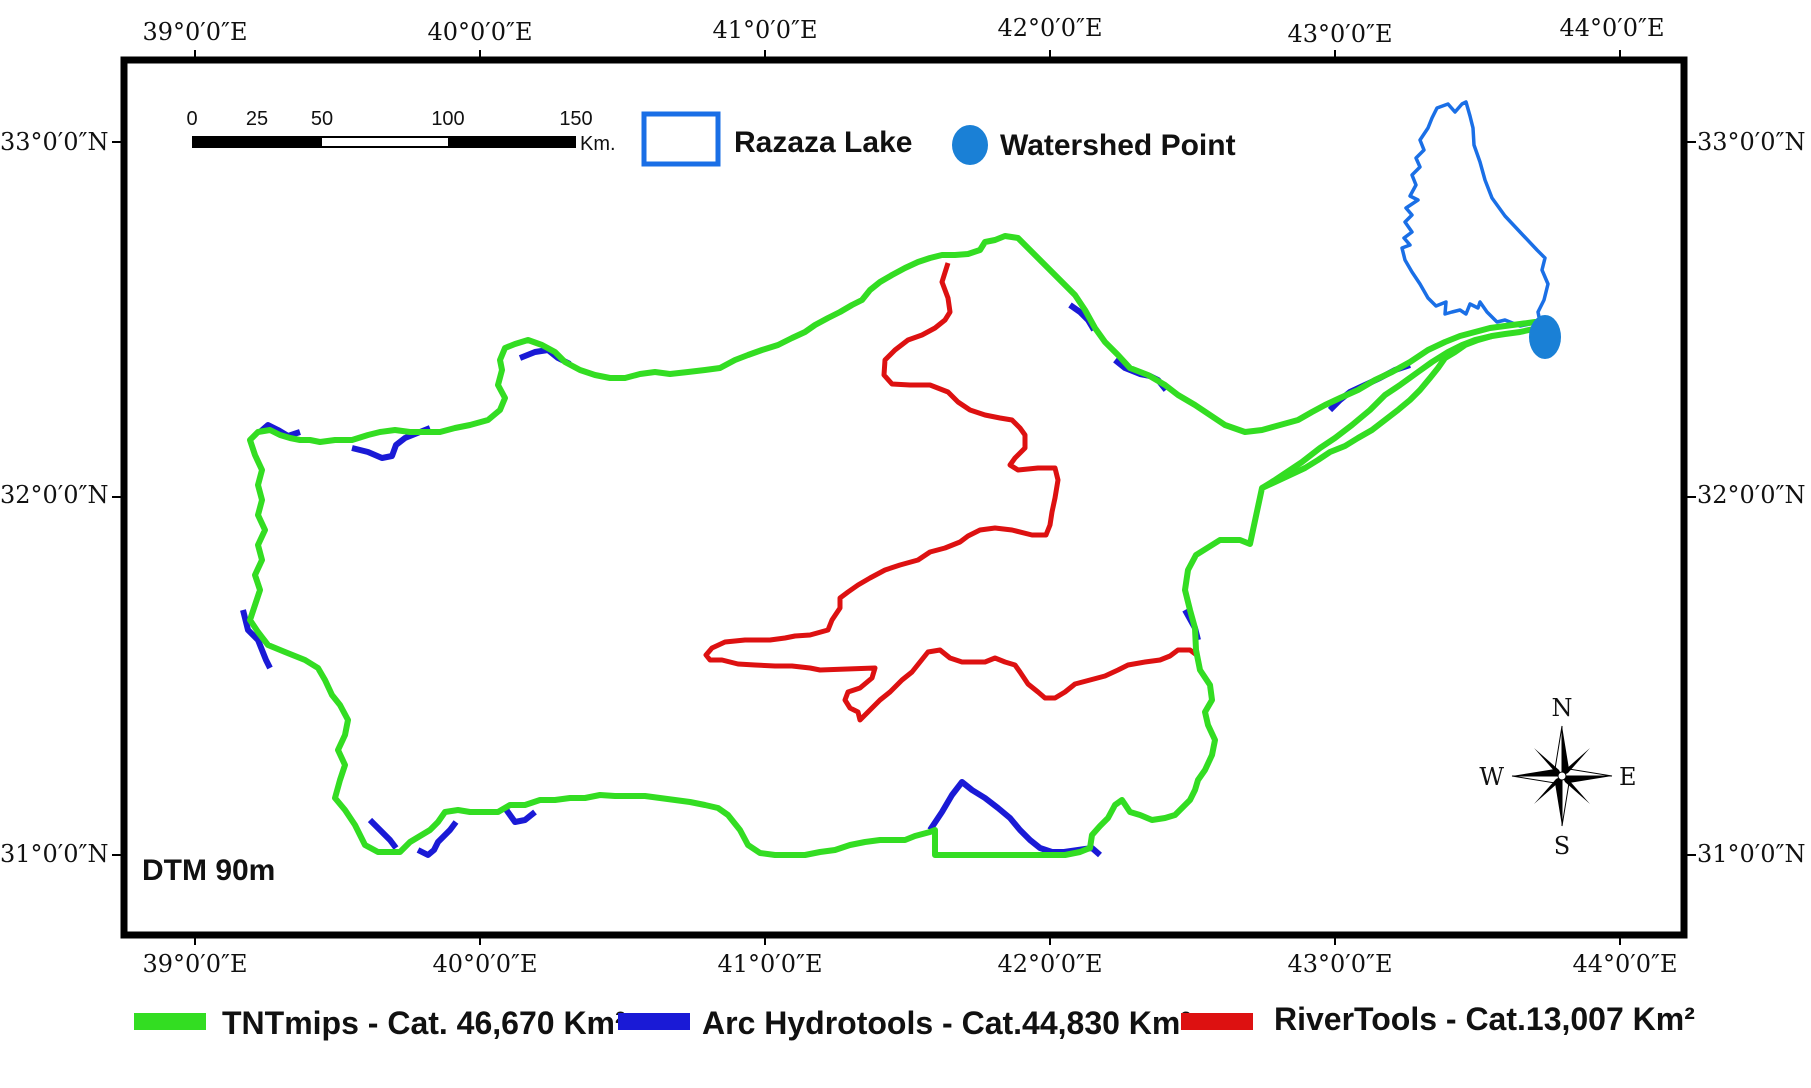 This screenshot has height=1088, width=1811. I want to click on tntmips-outlet-channel, so click(1376, 412).